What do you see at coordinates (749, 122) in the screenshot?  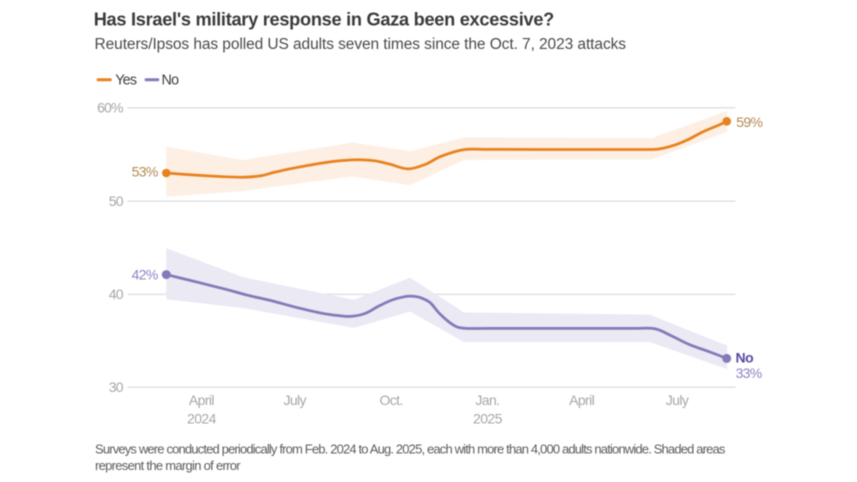 I see `svg-text: 59%` at bounding box center [749, 122].